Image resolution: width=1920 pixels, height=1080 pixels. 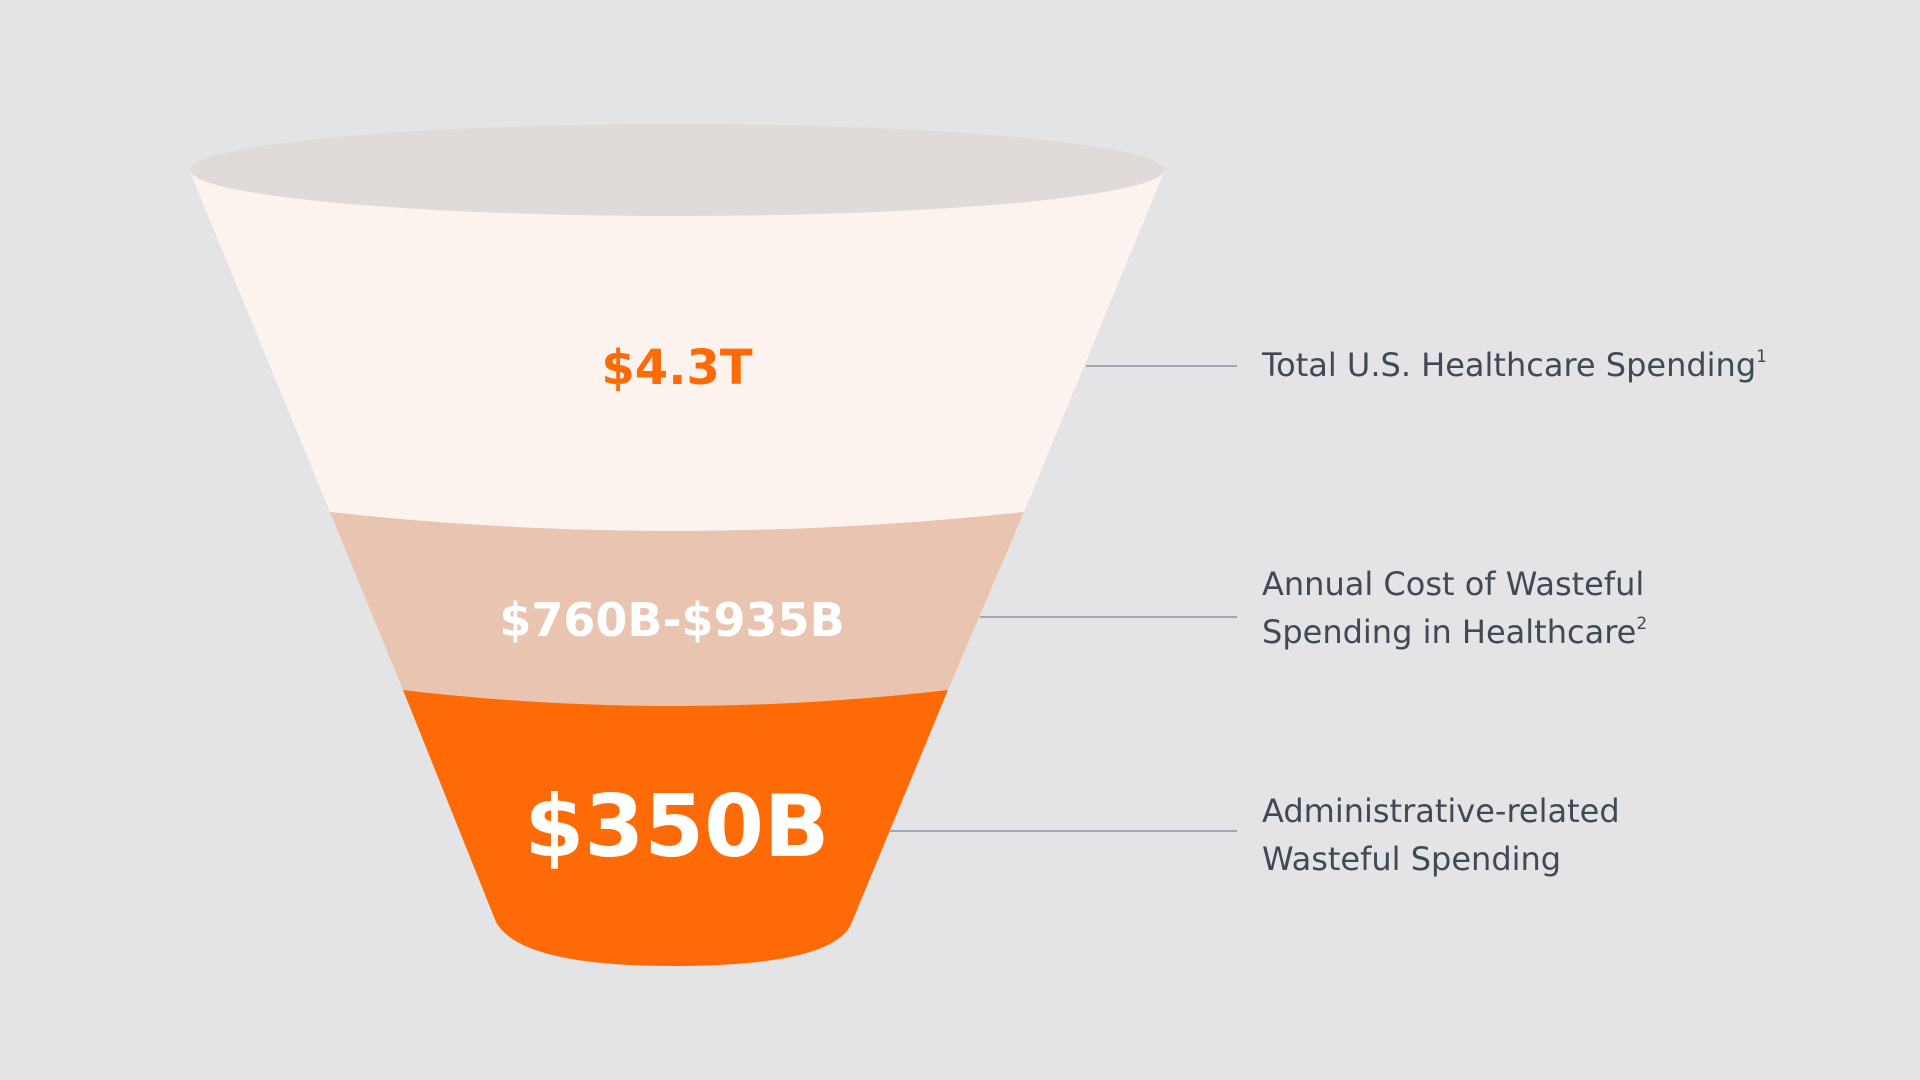 I want to click on stage-2-label-line-2: Spending in Healthcare, so click(x=1449, y=632).